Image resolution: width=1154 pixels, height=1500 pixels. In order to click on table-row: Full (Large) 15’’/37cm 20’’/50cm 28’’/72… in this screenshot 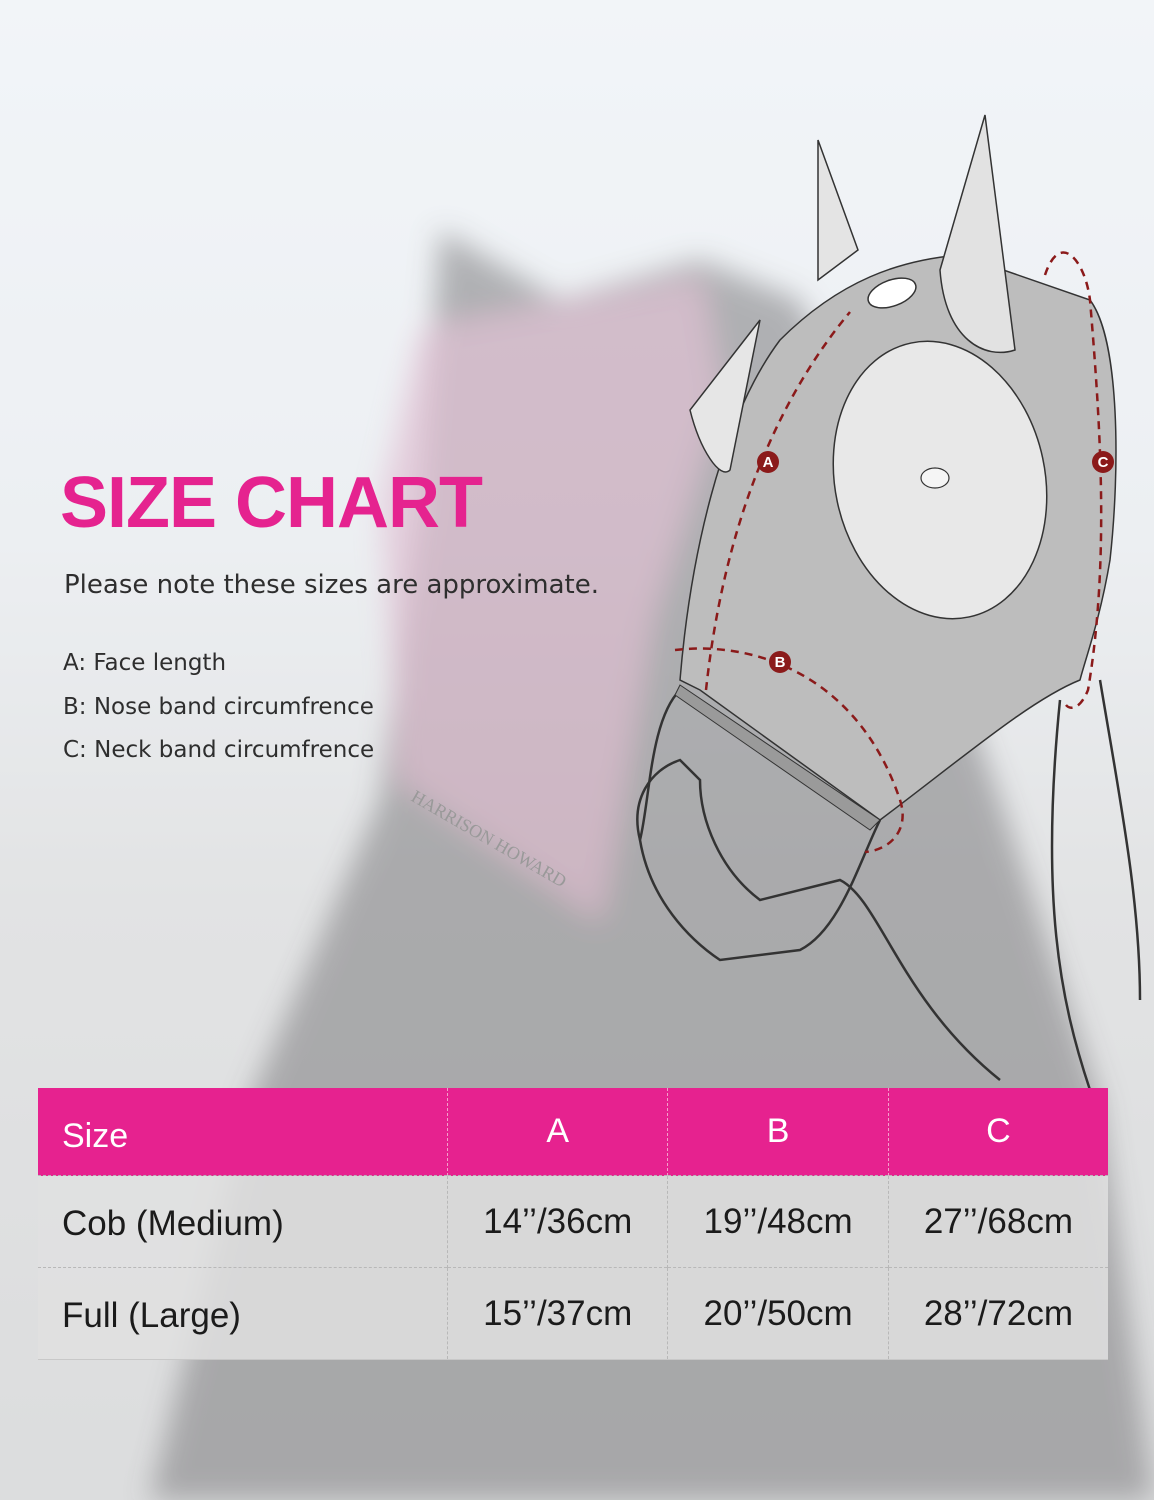, I will do `click(573, 1313)`.